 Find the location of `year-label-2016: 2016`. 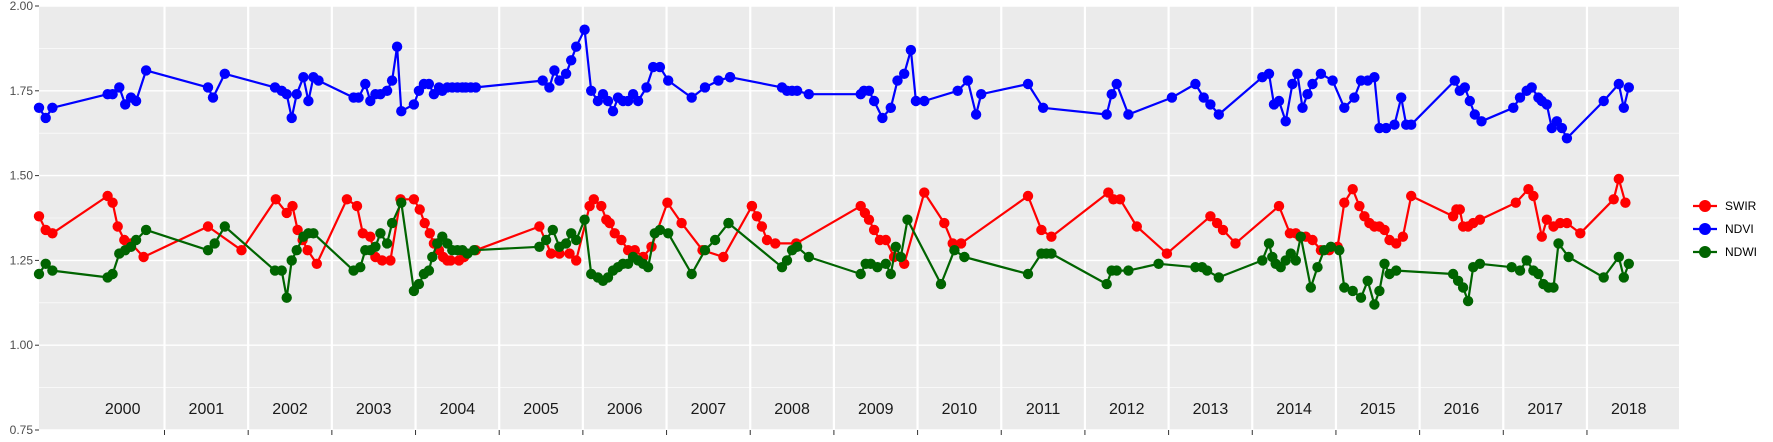

year-label-2016: 2016 is located at coordinates (1462, 409).